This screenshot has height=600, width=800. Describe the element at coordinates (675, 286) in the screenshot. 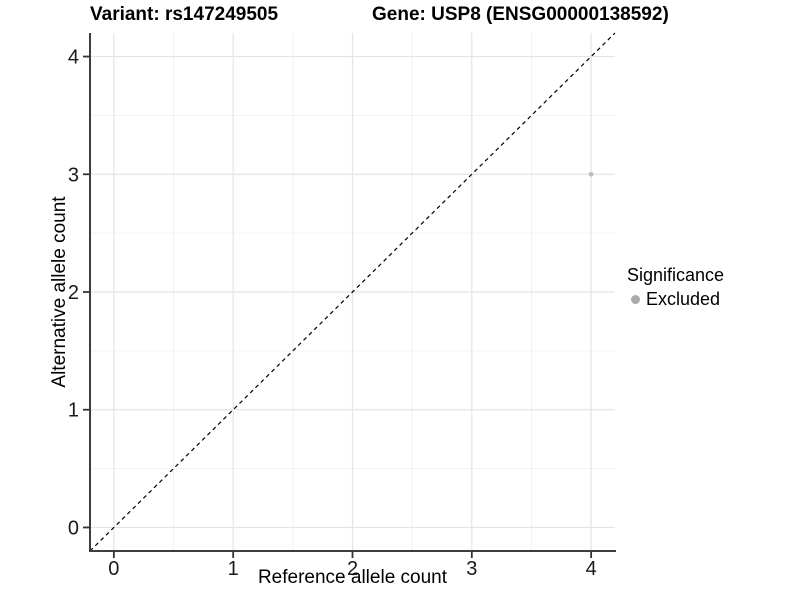

I see `legend: Significance Excluded` at that location.